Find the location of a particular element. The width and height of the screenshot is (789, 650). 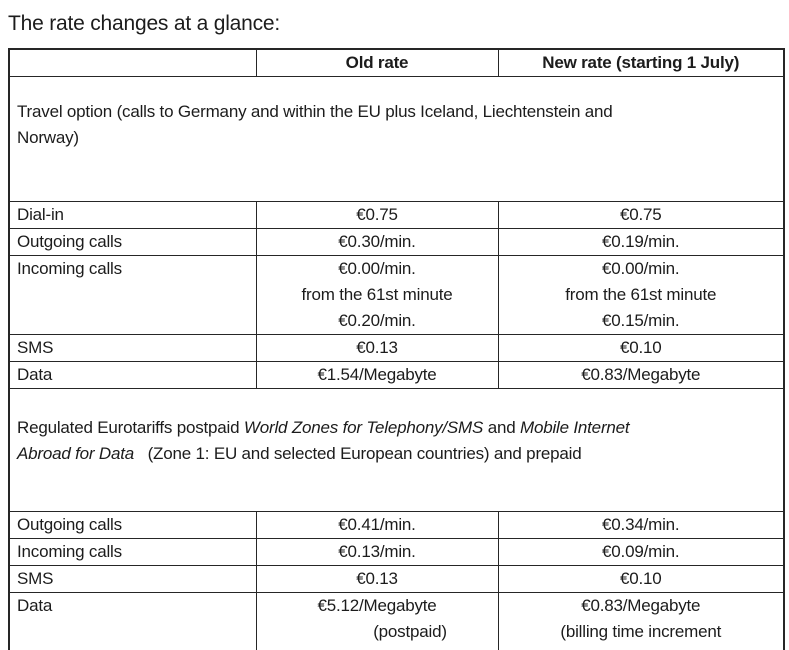

table-header-row: Old rate New rate (starting 1 July) is located at coordinates (396, 62).